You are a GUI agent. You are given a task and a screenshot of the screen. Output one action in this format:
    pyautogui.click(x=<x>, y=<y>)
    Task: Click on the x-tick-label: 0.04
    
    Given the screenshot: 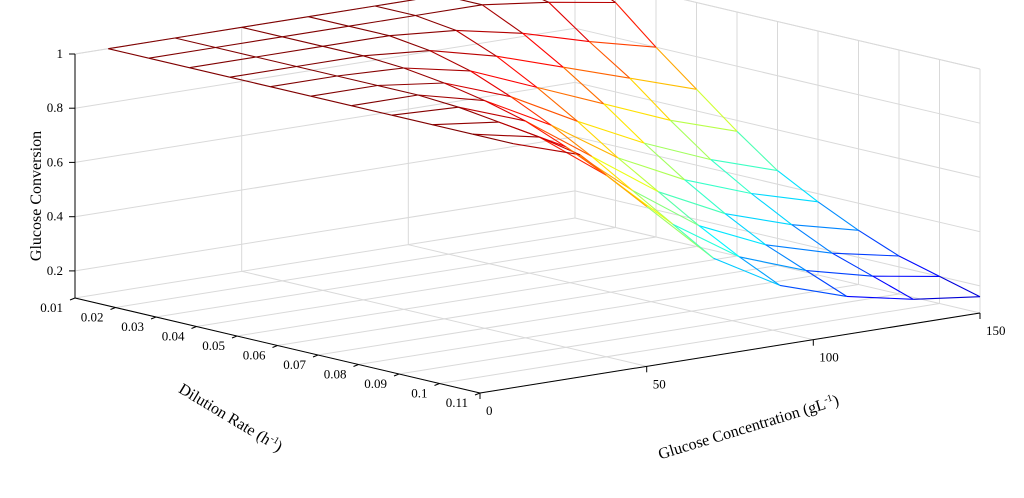 What is the action you would take?
    pyautogui.click(x=173, y=336)
    